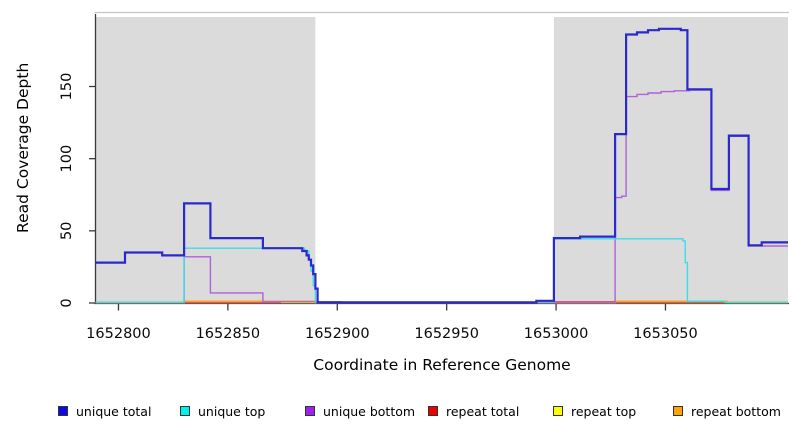  I want to click on y-tick-label: 50, so click(67, 231).